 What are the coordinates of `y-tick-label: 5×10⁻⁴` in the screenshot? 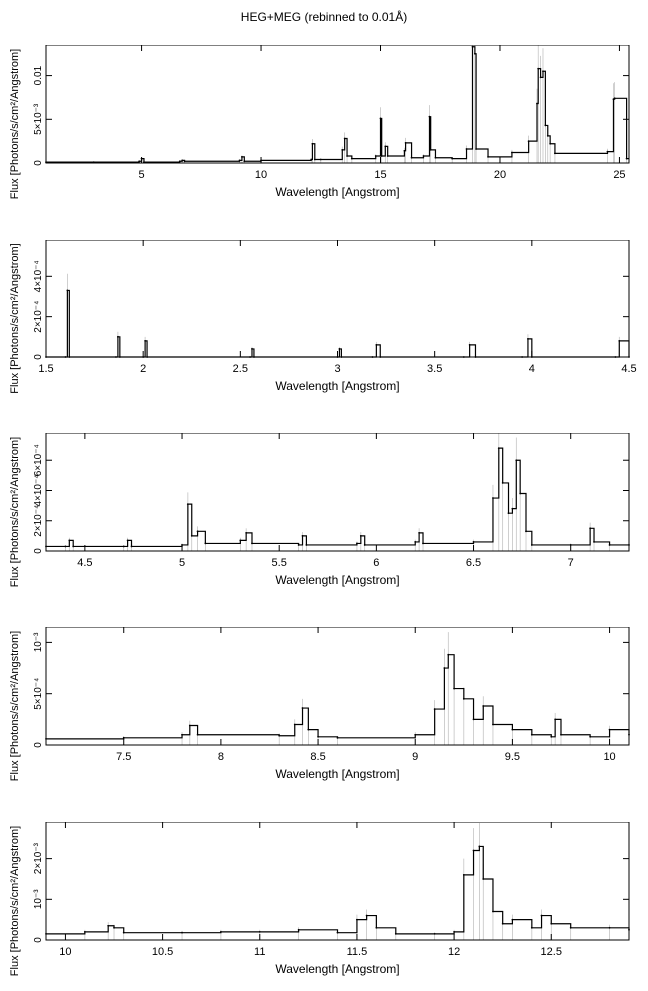 It's located at (38, 694).